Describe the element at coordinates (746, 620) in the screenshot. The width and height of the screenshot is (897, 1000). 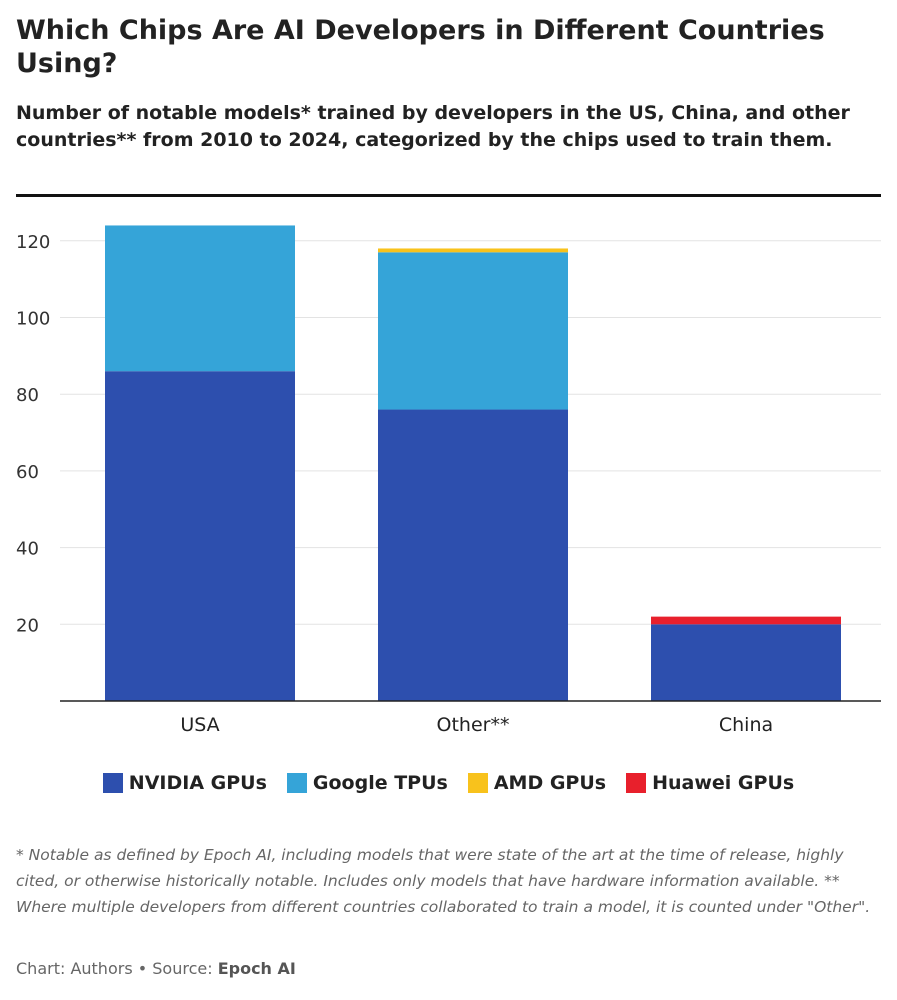
I see `bar-china-huawei-gpus` at that location.